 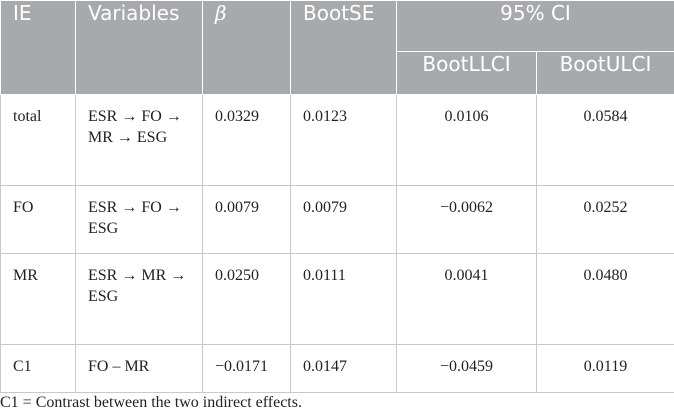 What do you see at coordinates (466, 299) in the screenshot?
I see `cell-bootllci: 0.0041` at bounding box center [466, 299].